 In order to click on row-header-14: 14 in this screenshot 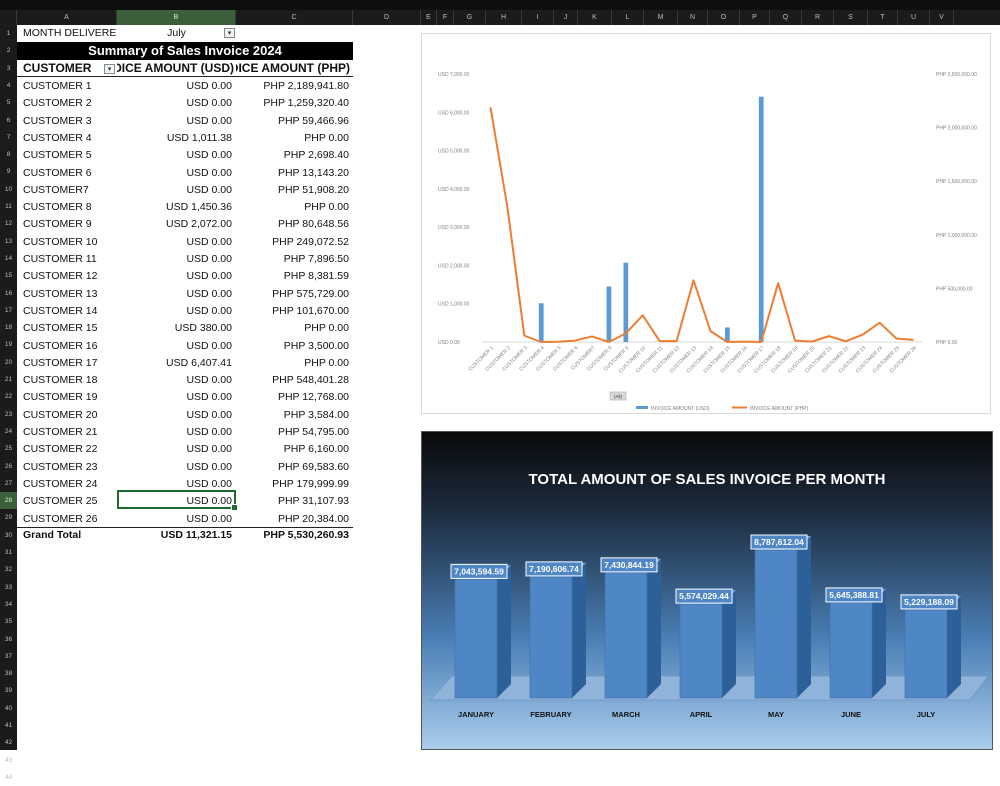, I will do `click(8, 258)`.